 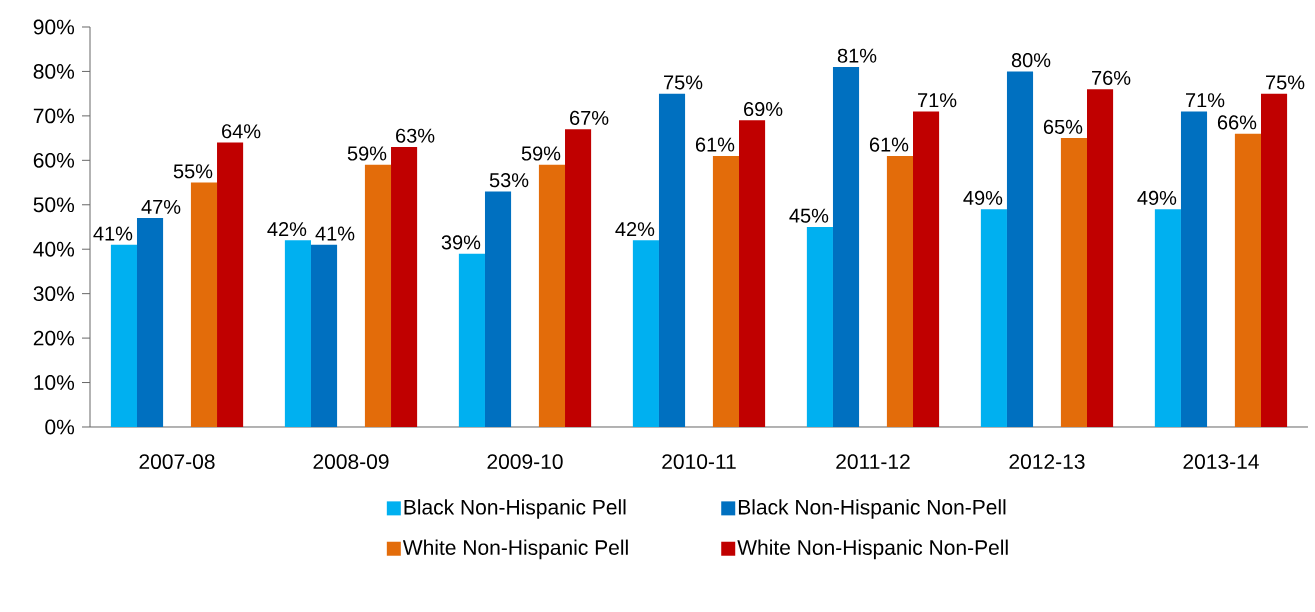 What do you see at coordinates (54, 27) in the screenshot?
I see `y-tick-label: 90%` at bounding box center [54, 27].